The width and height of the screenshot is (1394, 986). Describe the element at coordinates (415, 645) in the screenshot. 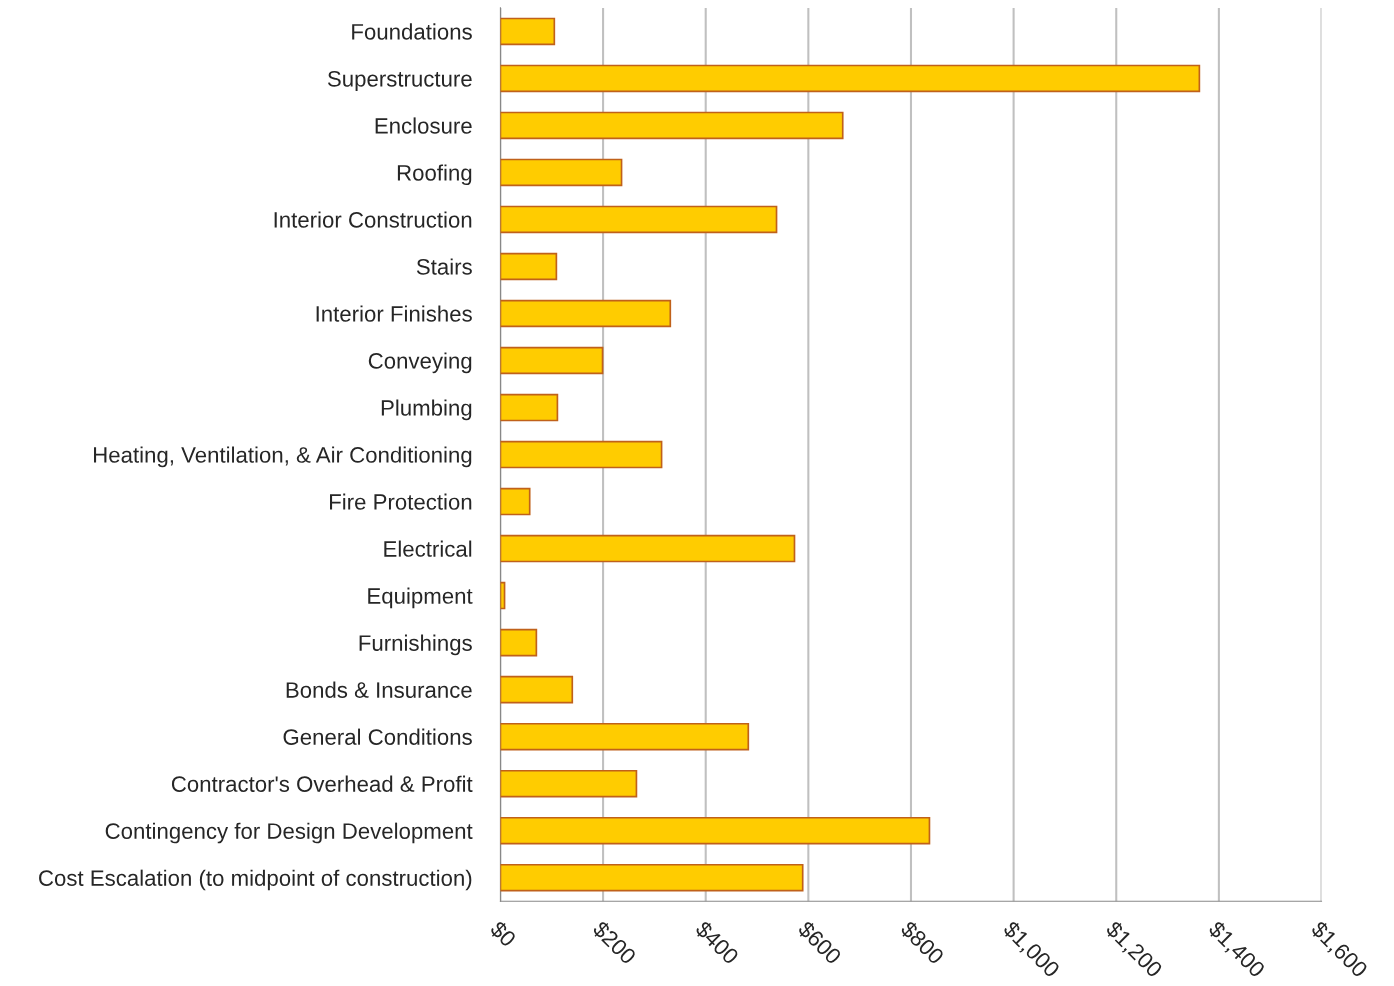

I see `y-tick-label: Furnishings` at that location.